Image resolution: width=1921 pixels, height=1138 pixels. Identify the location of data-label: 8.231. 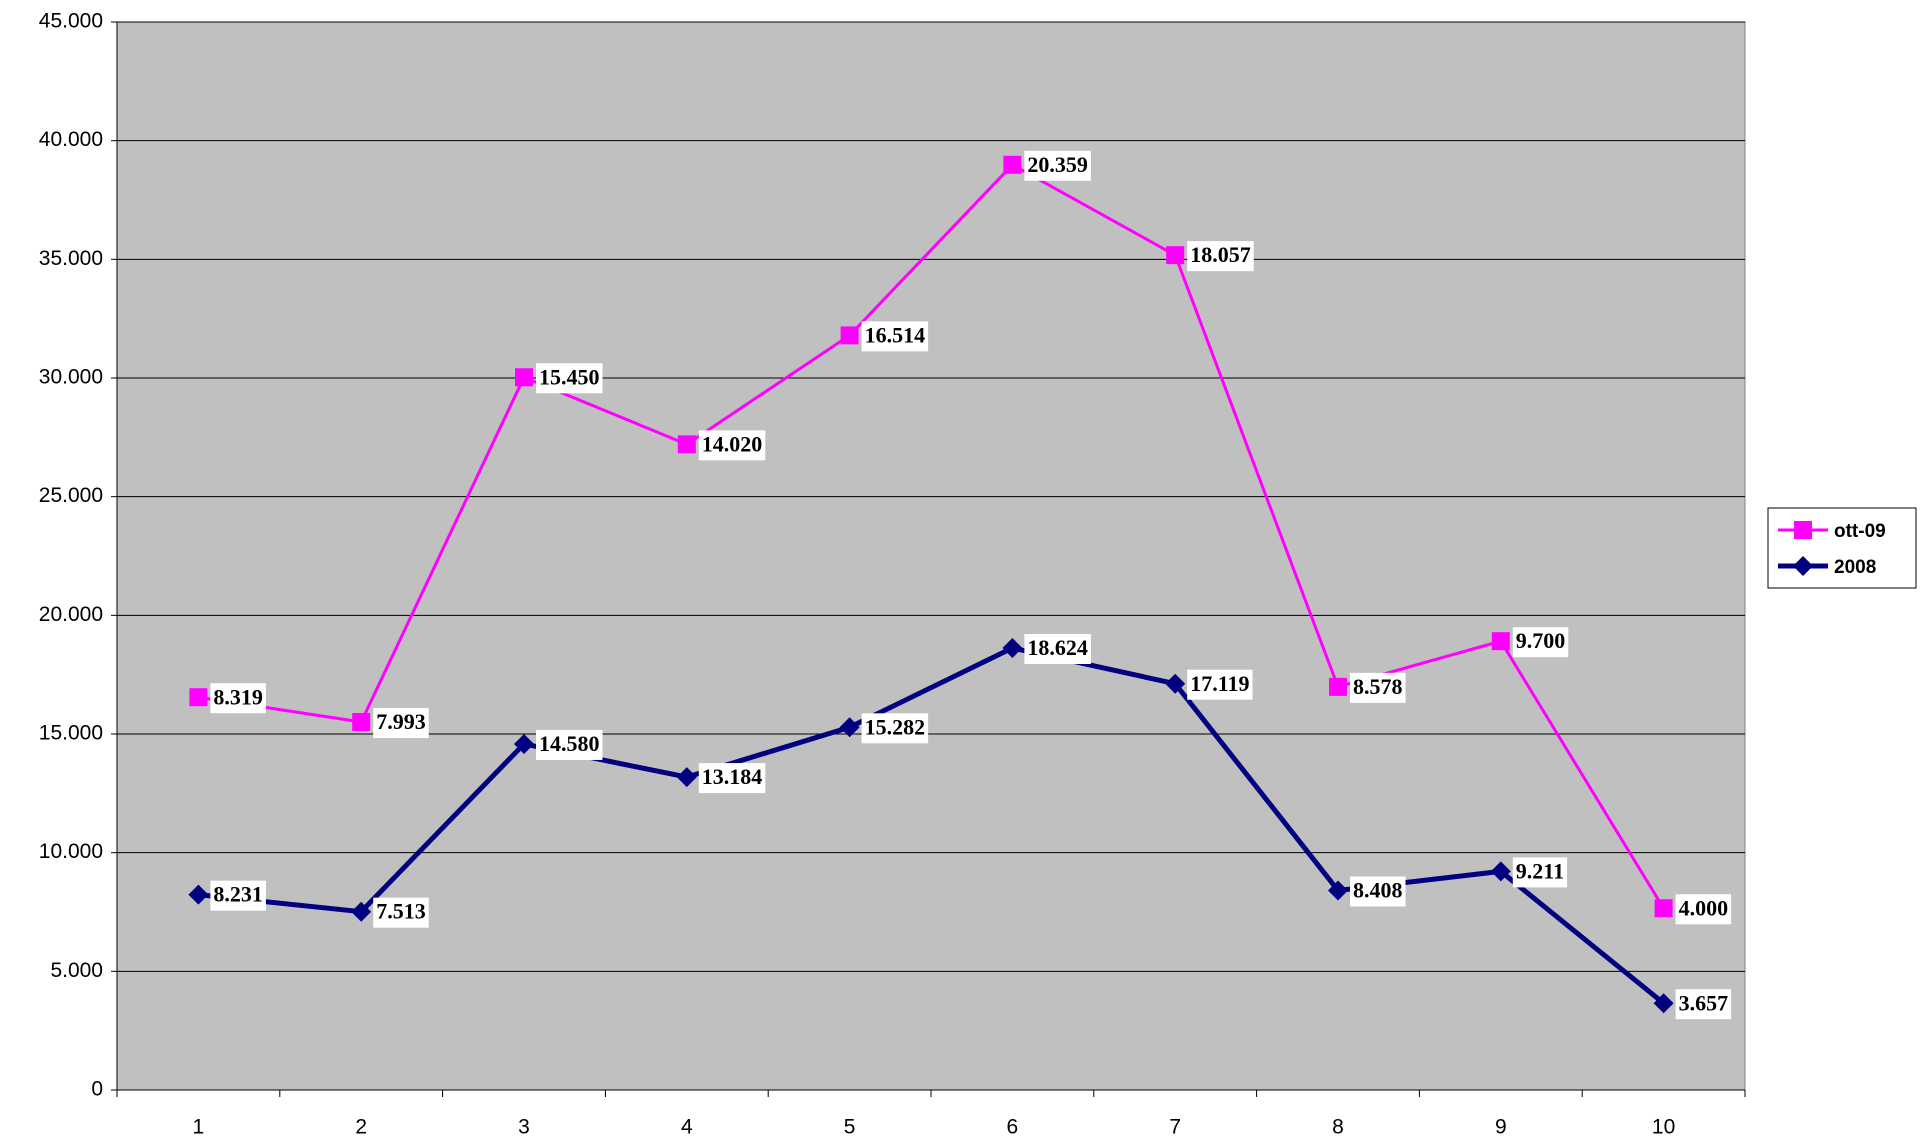
(238, 895).